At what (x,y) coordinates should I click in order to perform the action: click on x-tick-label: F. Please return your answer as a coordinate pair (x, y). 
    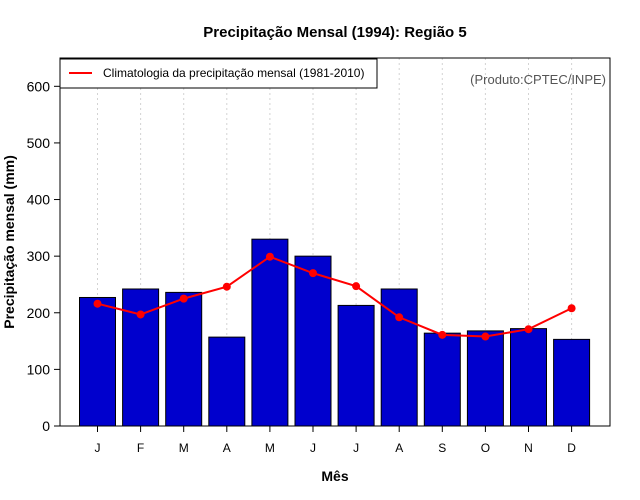
    Looking at the image, I should click on (140, 448).